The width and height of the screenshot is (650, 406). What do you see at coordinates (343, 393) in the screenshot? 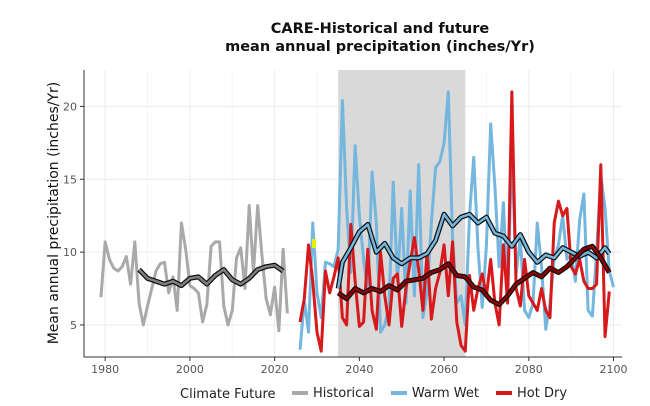
I see `historical-legend-label: Historical` at bounding box center [343, 393].